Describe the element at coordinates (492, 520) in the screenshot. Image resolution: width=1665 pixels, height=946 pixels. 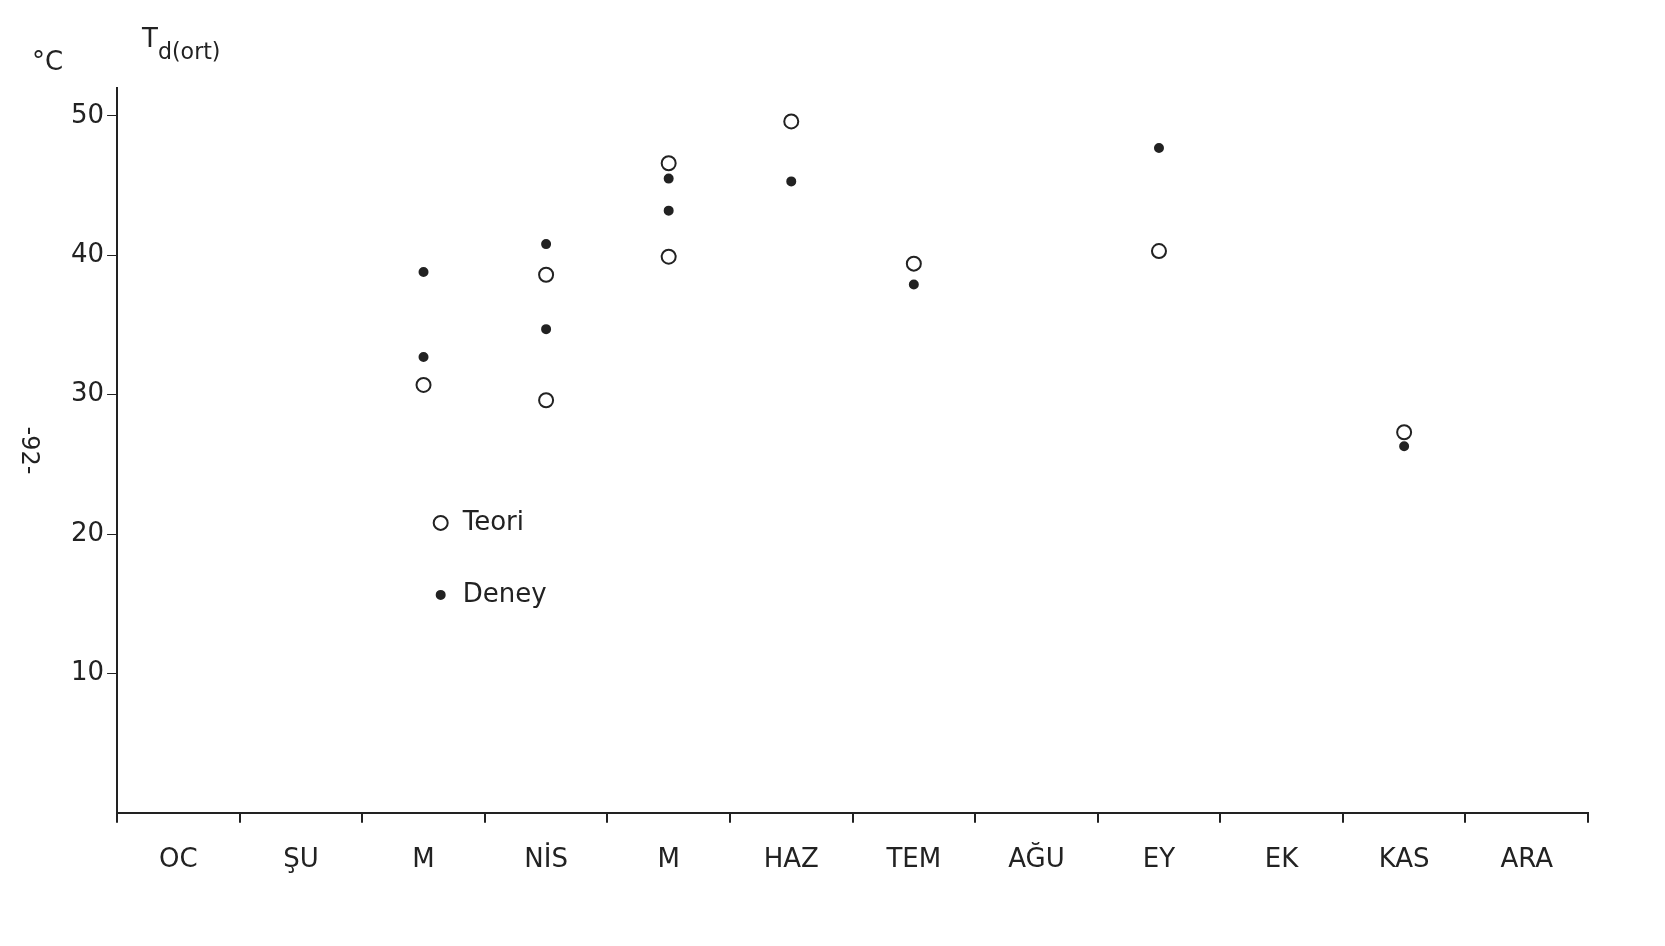
I see `legend-label: Teori` at that location.